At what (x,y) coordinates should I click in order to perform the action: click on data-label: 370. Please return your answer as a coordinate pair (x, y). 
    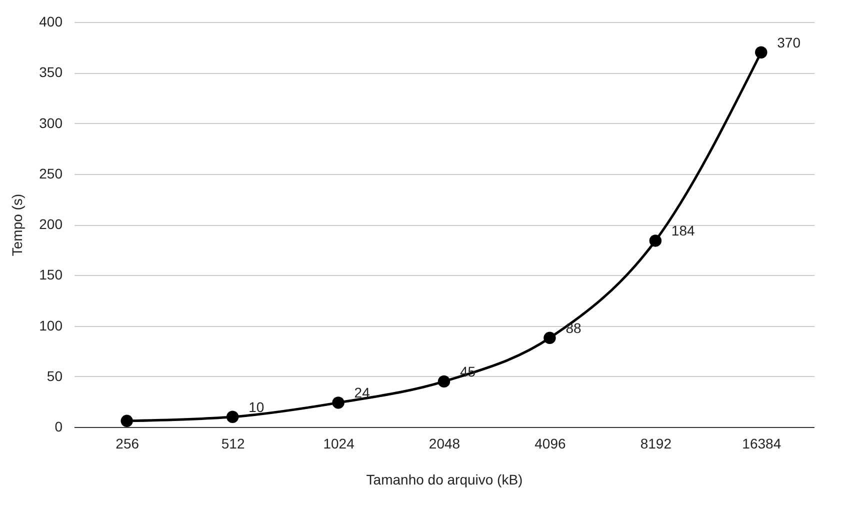
    Looking at the image, I should click on (789, 42).